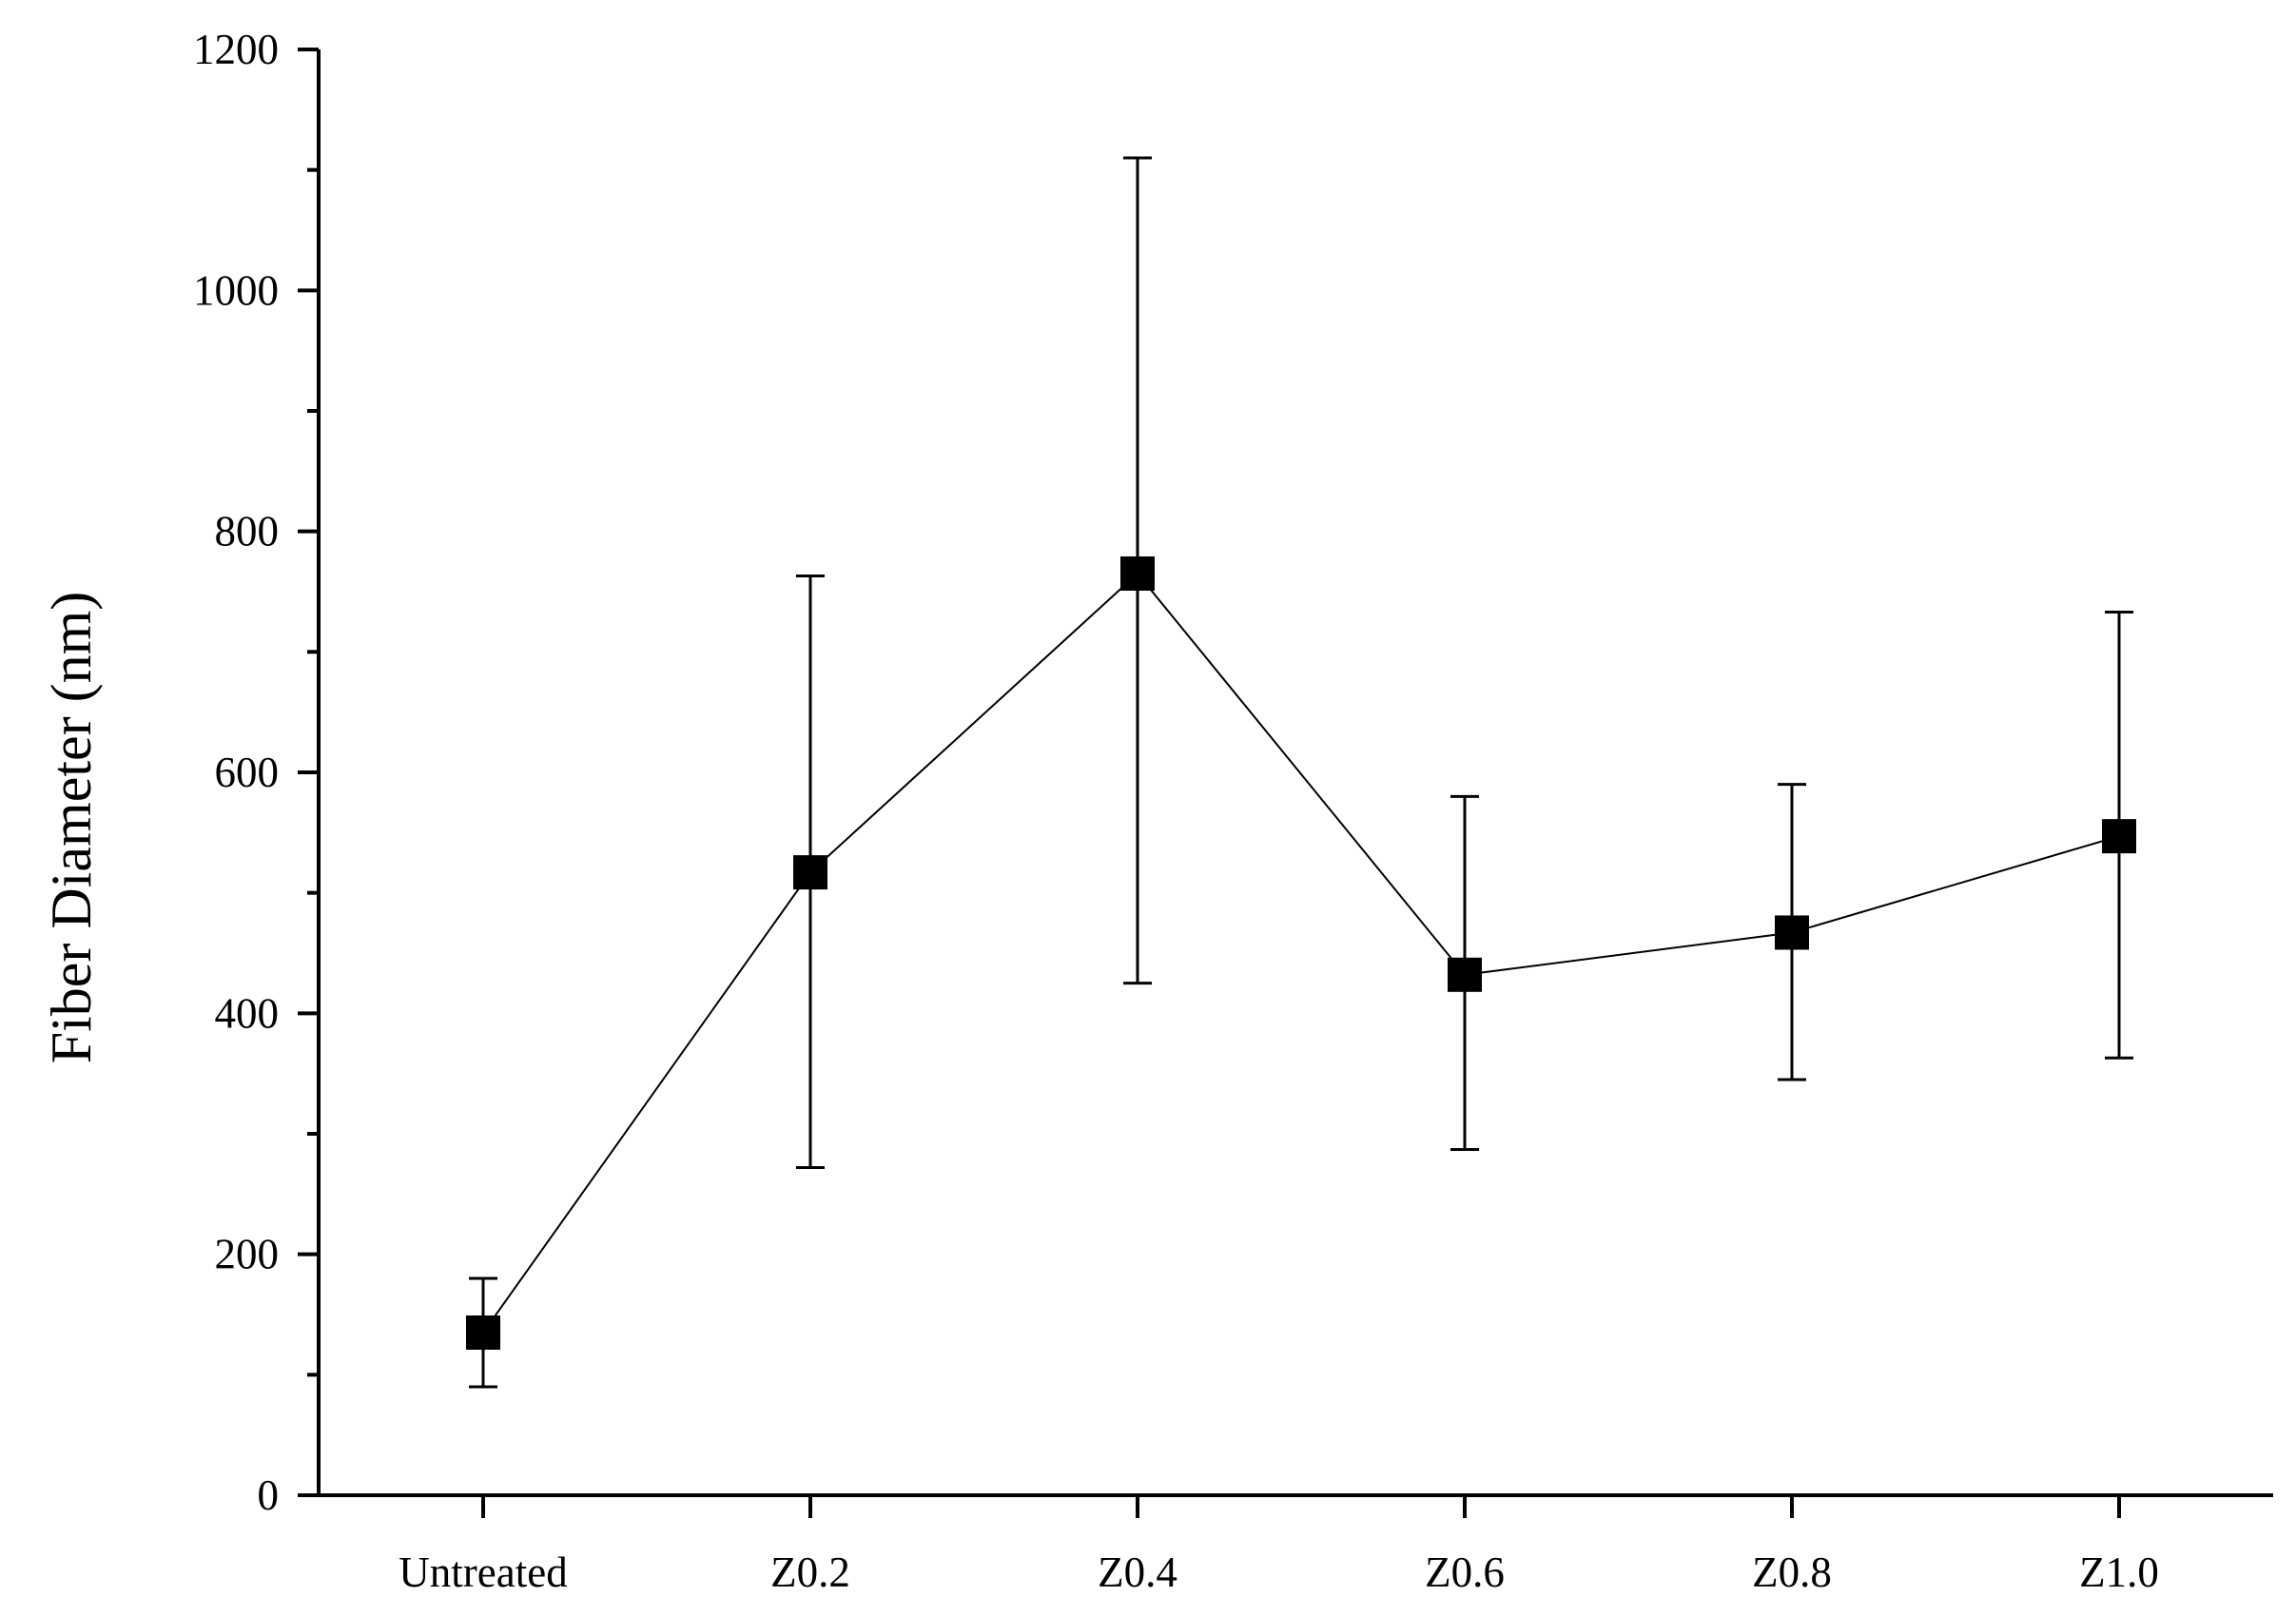 The image size is (2296, 1617). What do you see at coordinates (248, 1013) in the screenshot?
I see `y-tick-label: 400` at bounding box center [248, 1013].